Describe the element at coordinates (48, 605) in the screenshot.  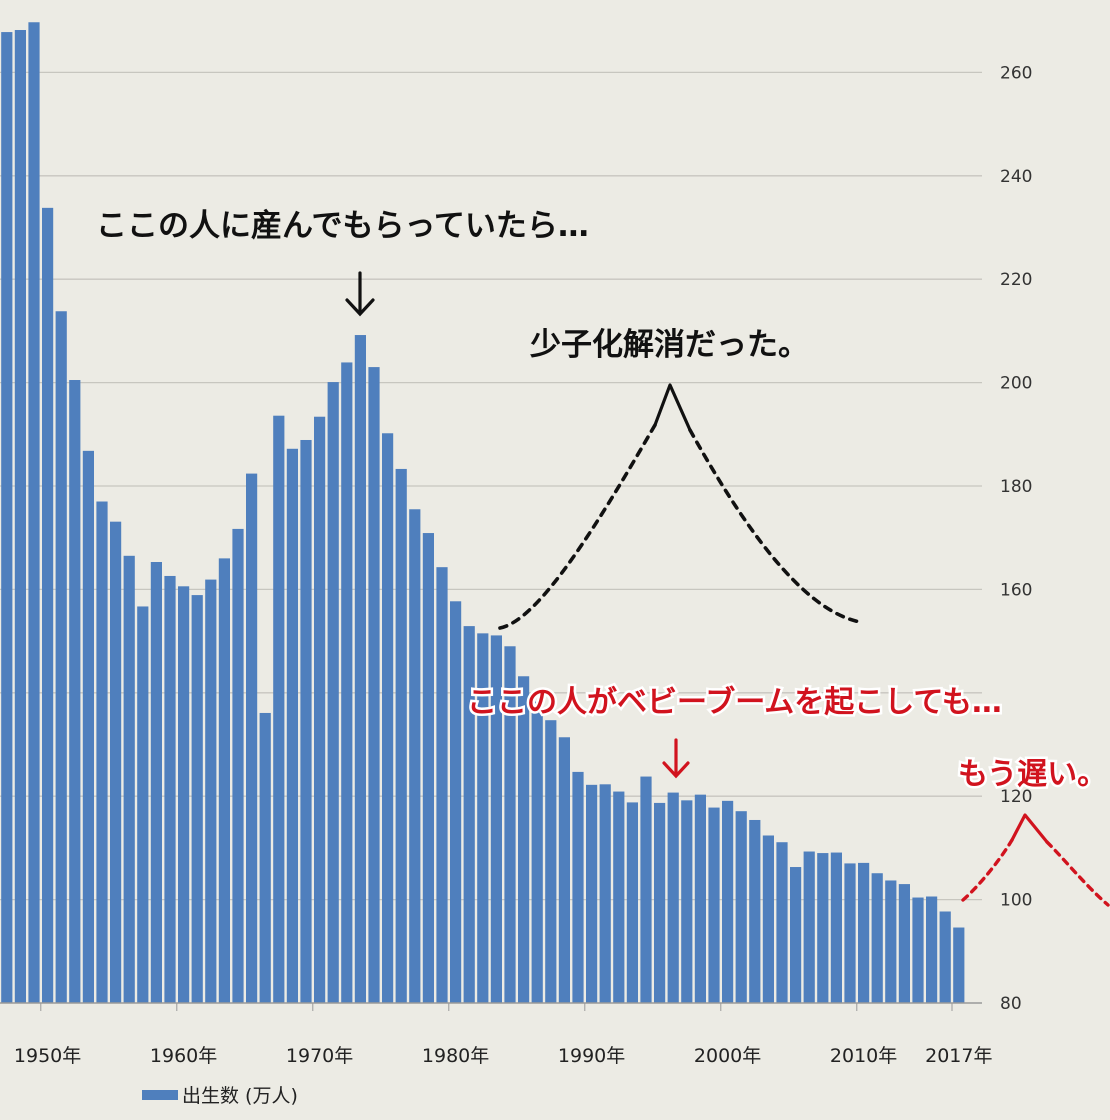
I see `bar-1950` at that location.